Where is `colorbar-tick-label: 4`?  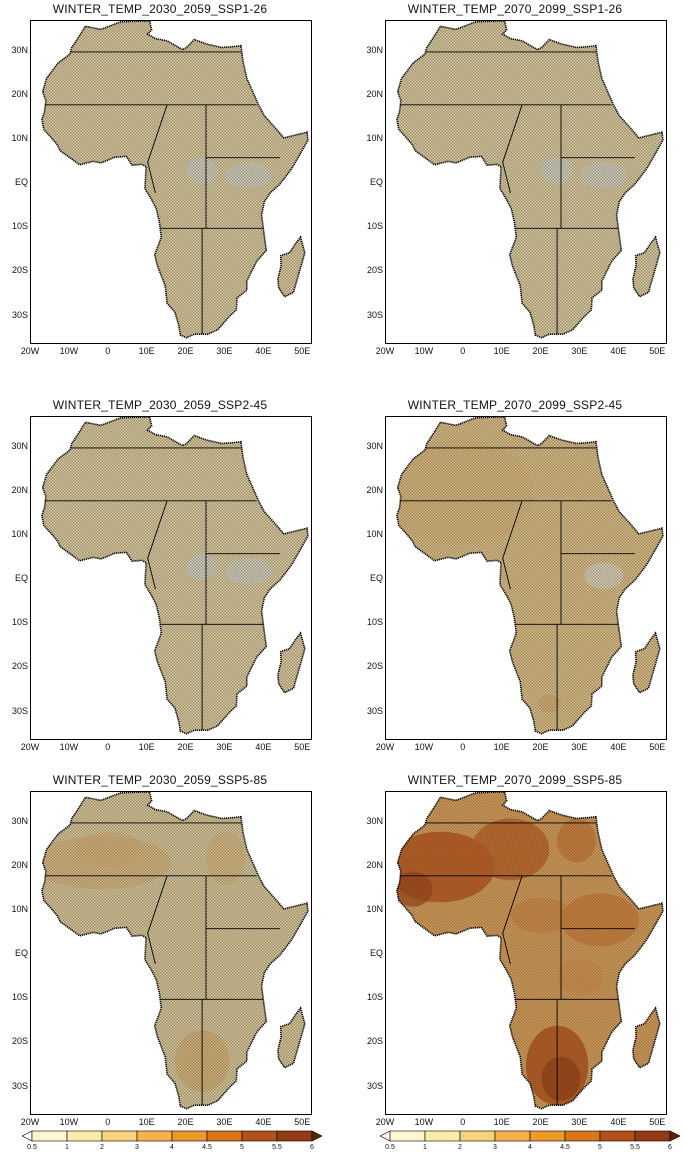 colorbar-tick-label: 4 is located at coordinates (530, 1147).